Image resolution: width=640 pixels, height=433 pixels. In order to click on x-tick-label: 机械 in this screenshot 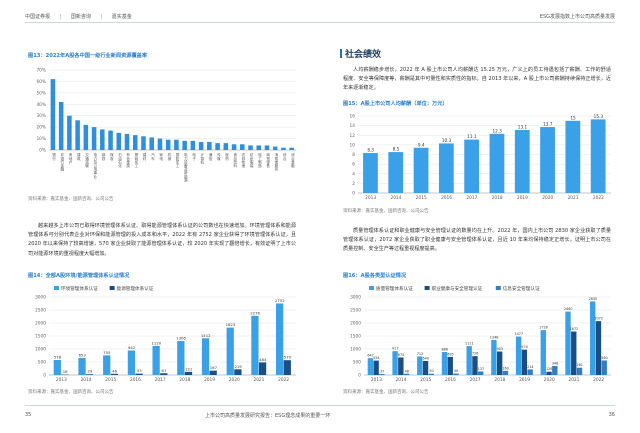, I will do `click(169, 156)`.